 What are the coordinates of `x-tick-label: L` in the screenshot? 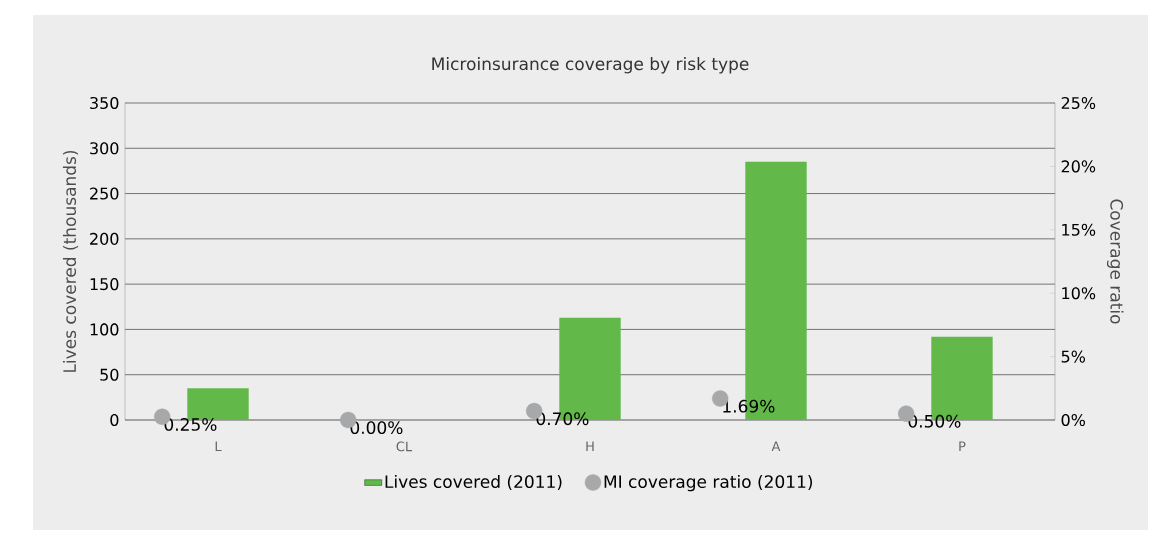 It's located at (218, 446).